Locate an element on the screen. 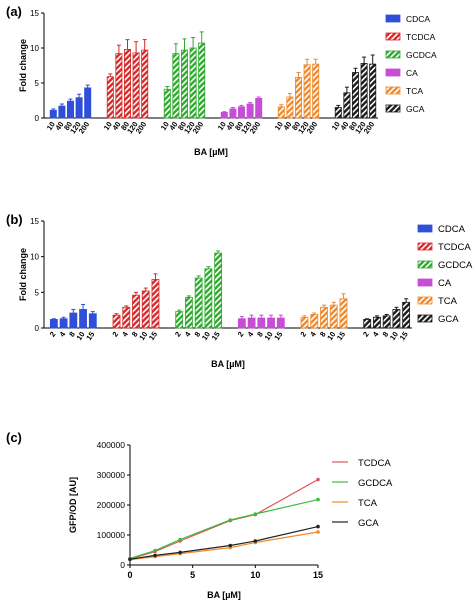 The height and width of the screenshot is (608, 474). b-legend-swatch-tca is located at coordinates (425, 300).